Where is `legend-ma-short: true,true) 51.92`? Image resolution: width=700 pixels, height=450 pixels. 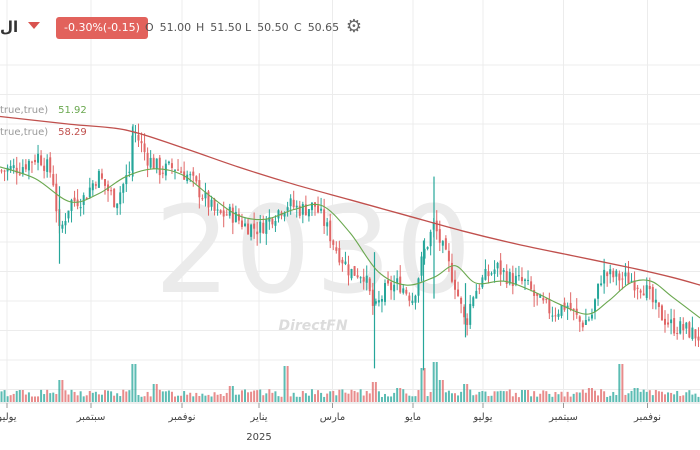 legend-ma-short: true,true) 51.92 is located at coordinates (43, 110).